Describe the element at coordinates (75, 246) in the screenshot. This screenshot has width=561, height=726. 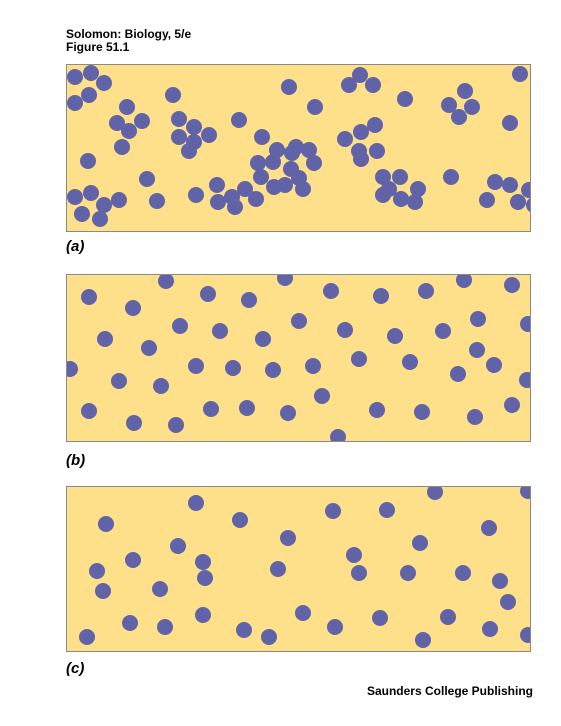
I see `panel-label-a: (a)` at that location.